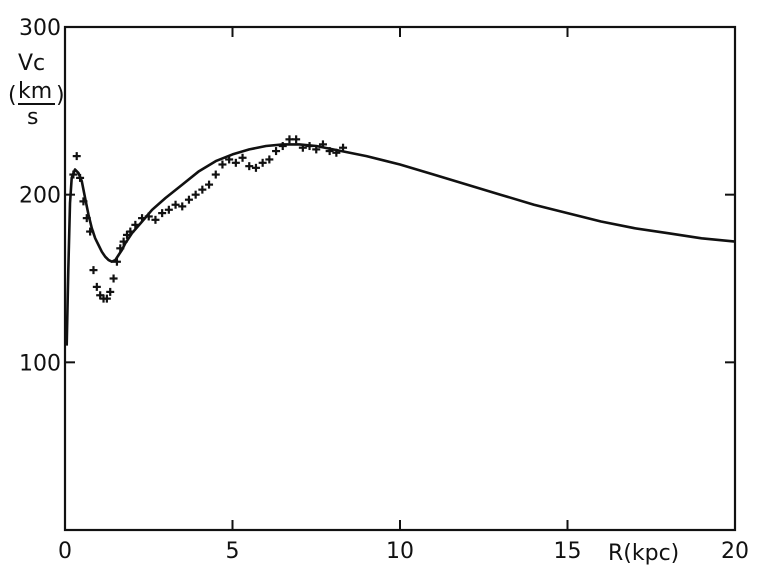 The image size is (771, 578). Describe the element at coordinates (40, 363) in the screenshot. I see `y-tick-label: 100` at that location.